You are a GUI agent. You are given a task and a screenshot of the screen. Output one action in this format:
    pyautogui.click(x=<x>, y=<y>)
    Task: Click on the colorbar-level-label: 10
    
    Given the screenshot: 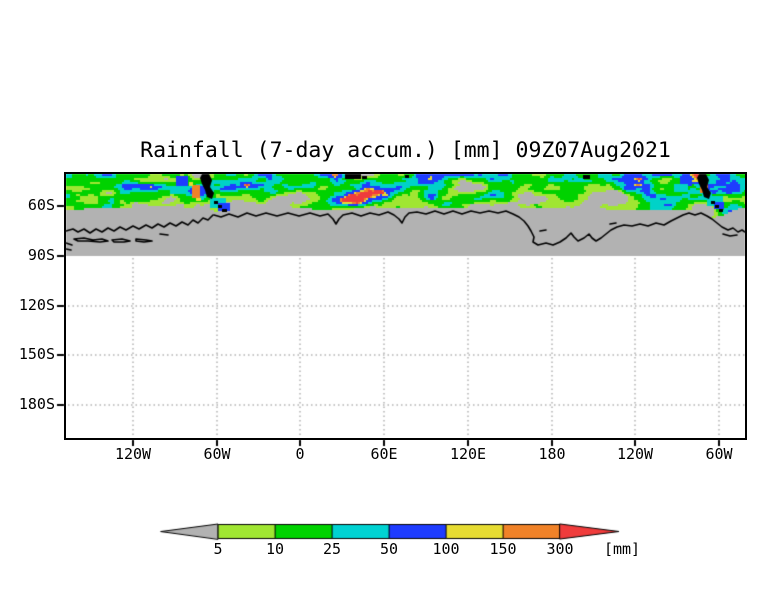 What is the action you would take?
    pyautogui.click(x=275, y=549)
    